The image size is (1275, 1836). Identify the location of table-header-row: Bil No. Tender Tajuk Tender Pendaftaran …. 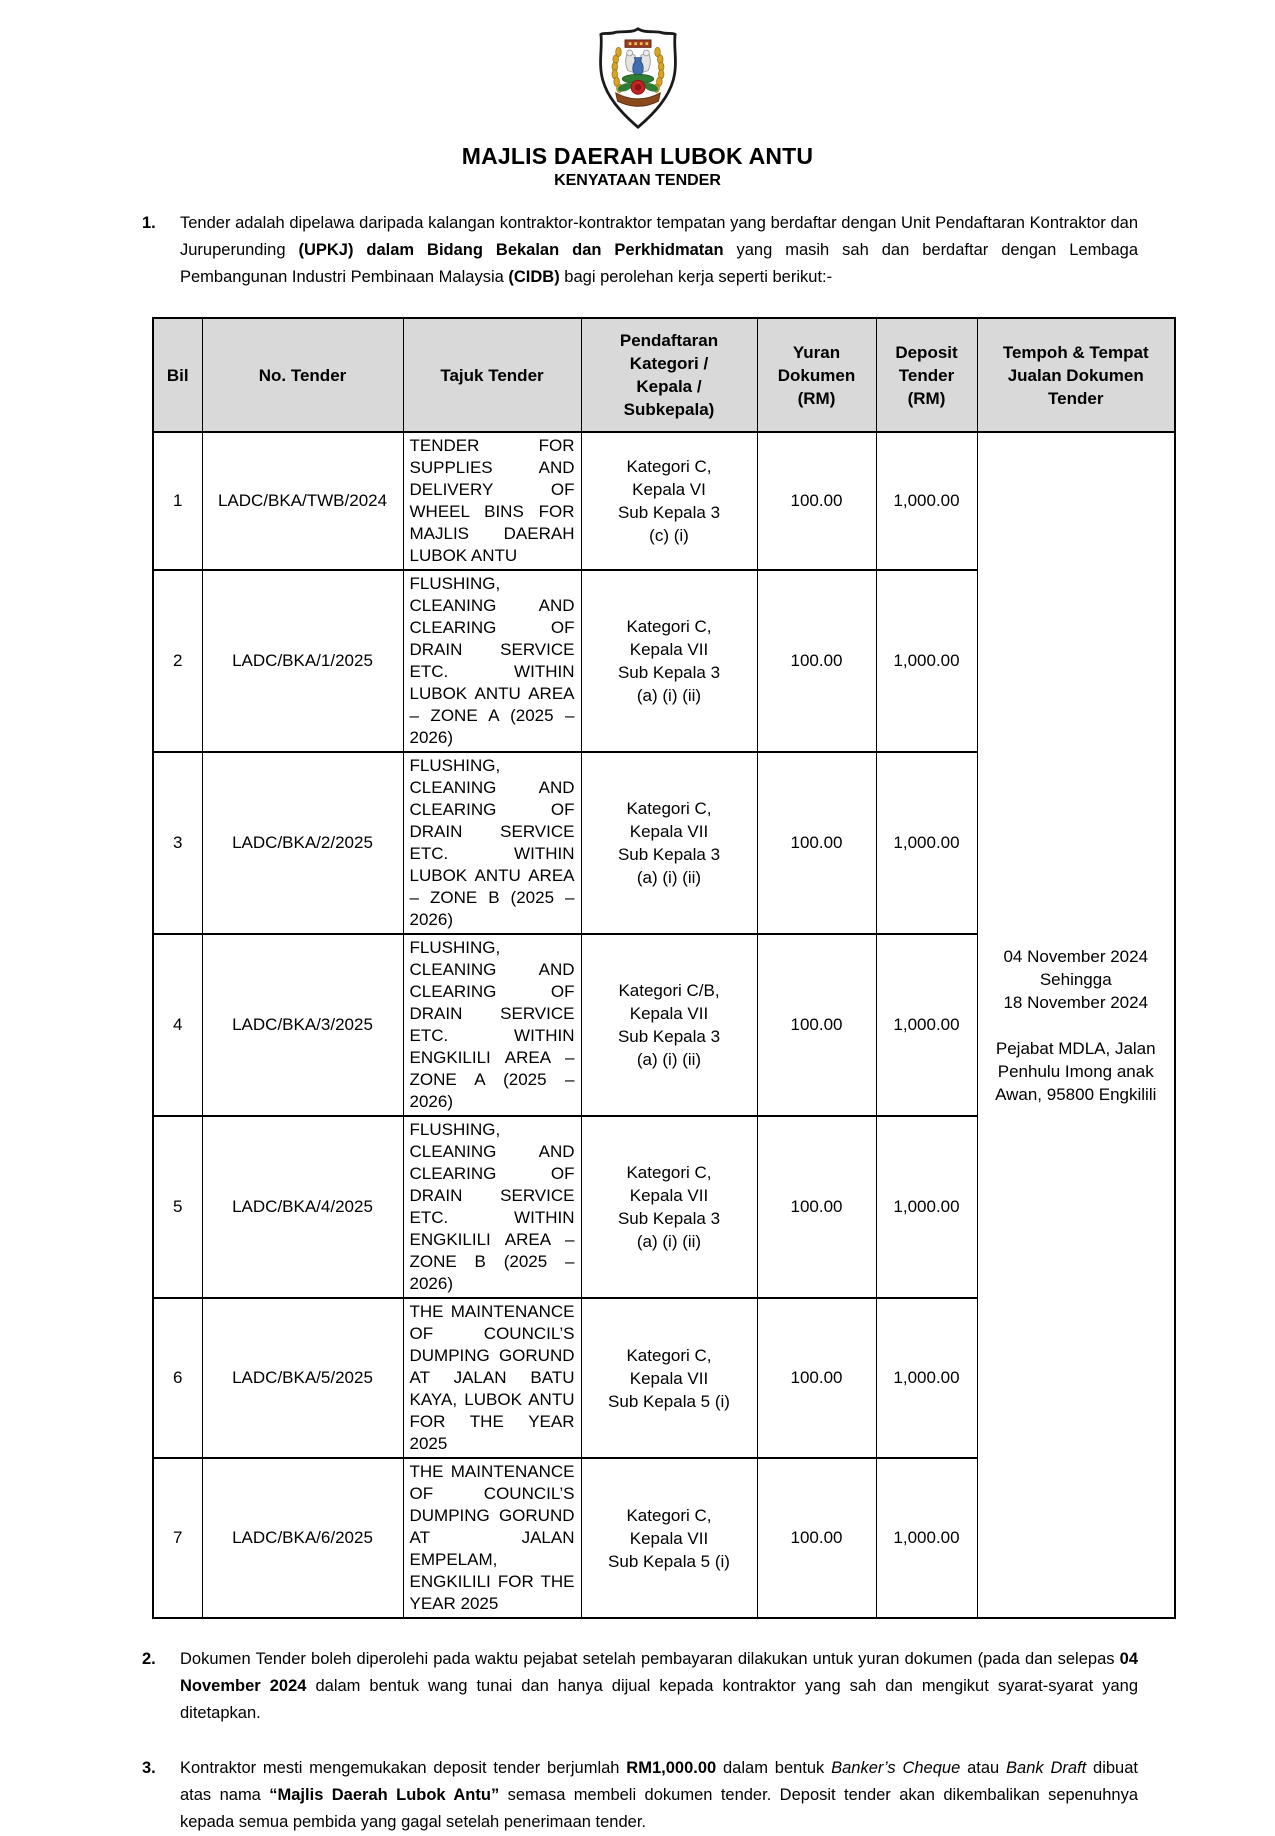
(664, 375).